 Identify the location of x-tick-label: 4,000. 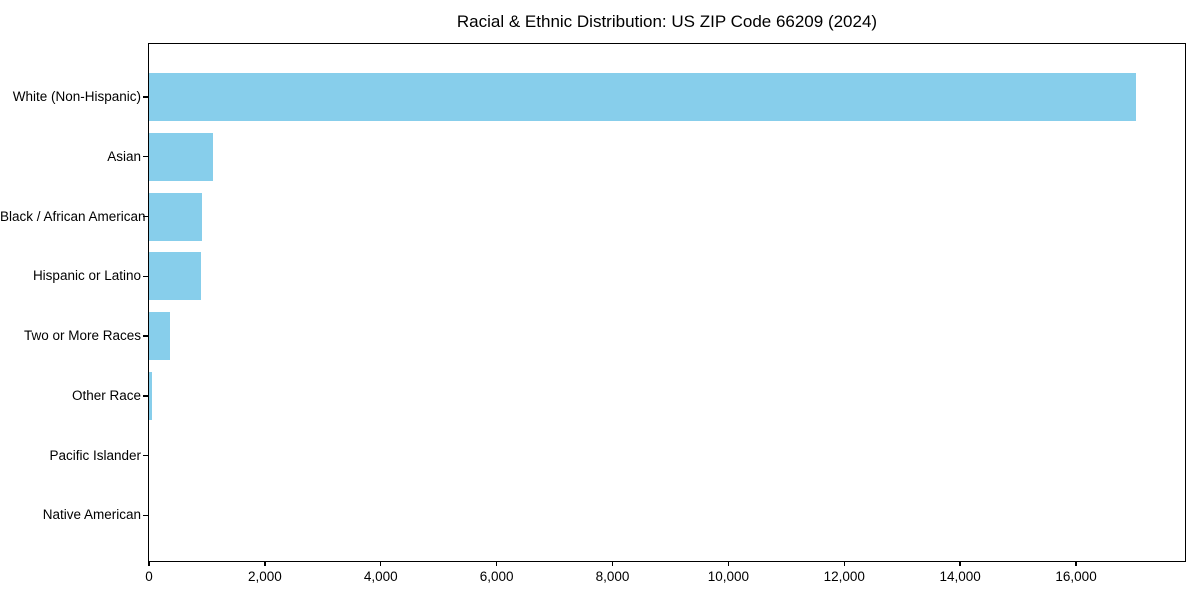
(380, 576).